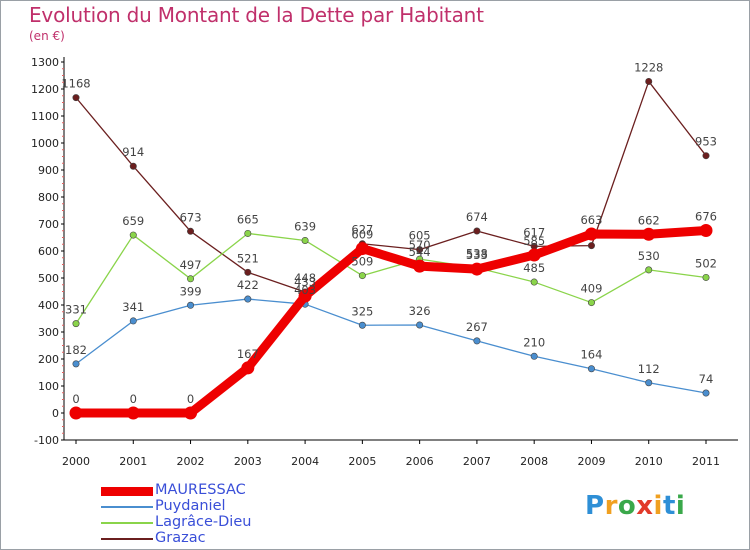 This screenshot has width=750, height=550. Describe the element at coordinates (645, 506) in the screenshot. I see `logo-letter: x` at that location.